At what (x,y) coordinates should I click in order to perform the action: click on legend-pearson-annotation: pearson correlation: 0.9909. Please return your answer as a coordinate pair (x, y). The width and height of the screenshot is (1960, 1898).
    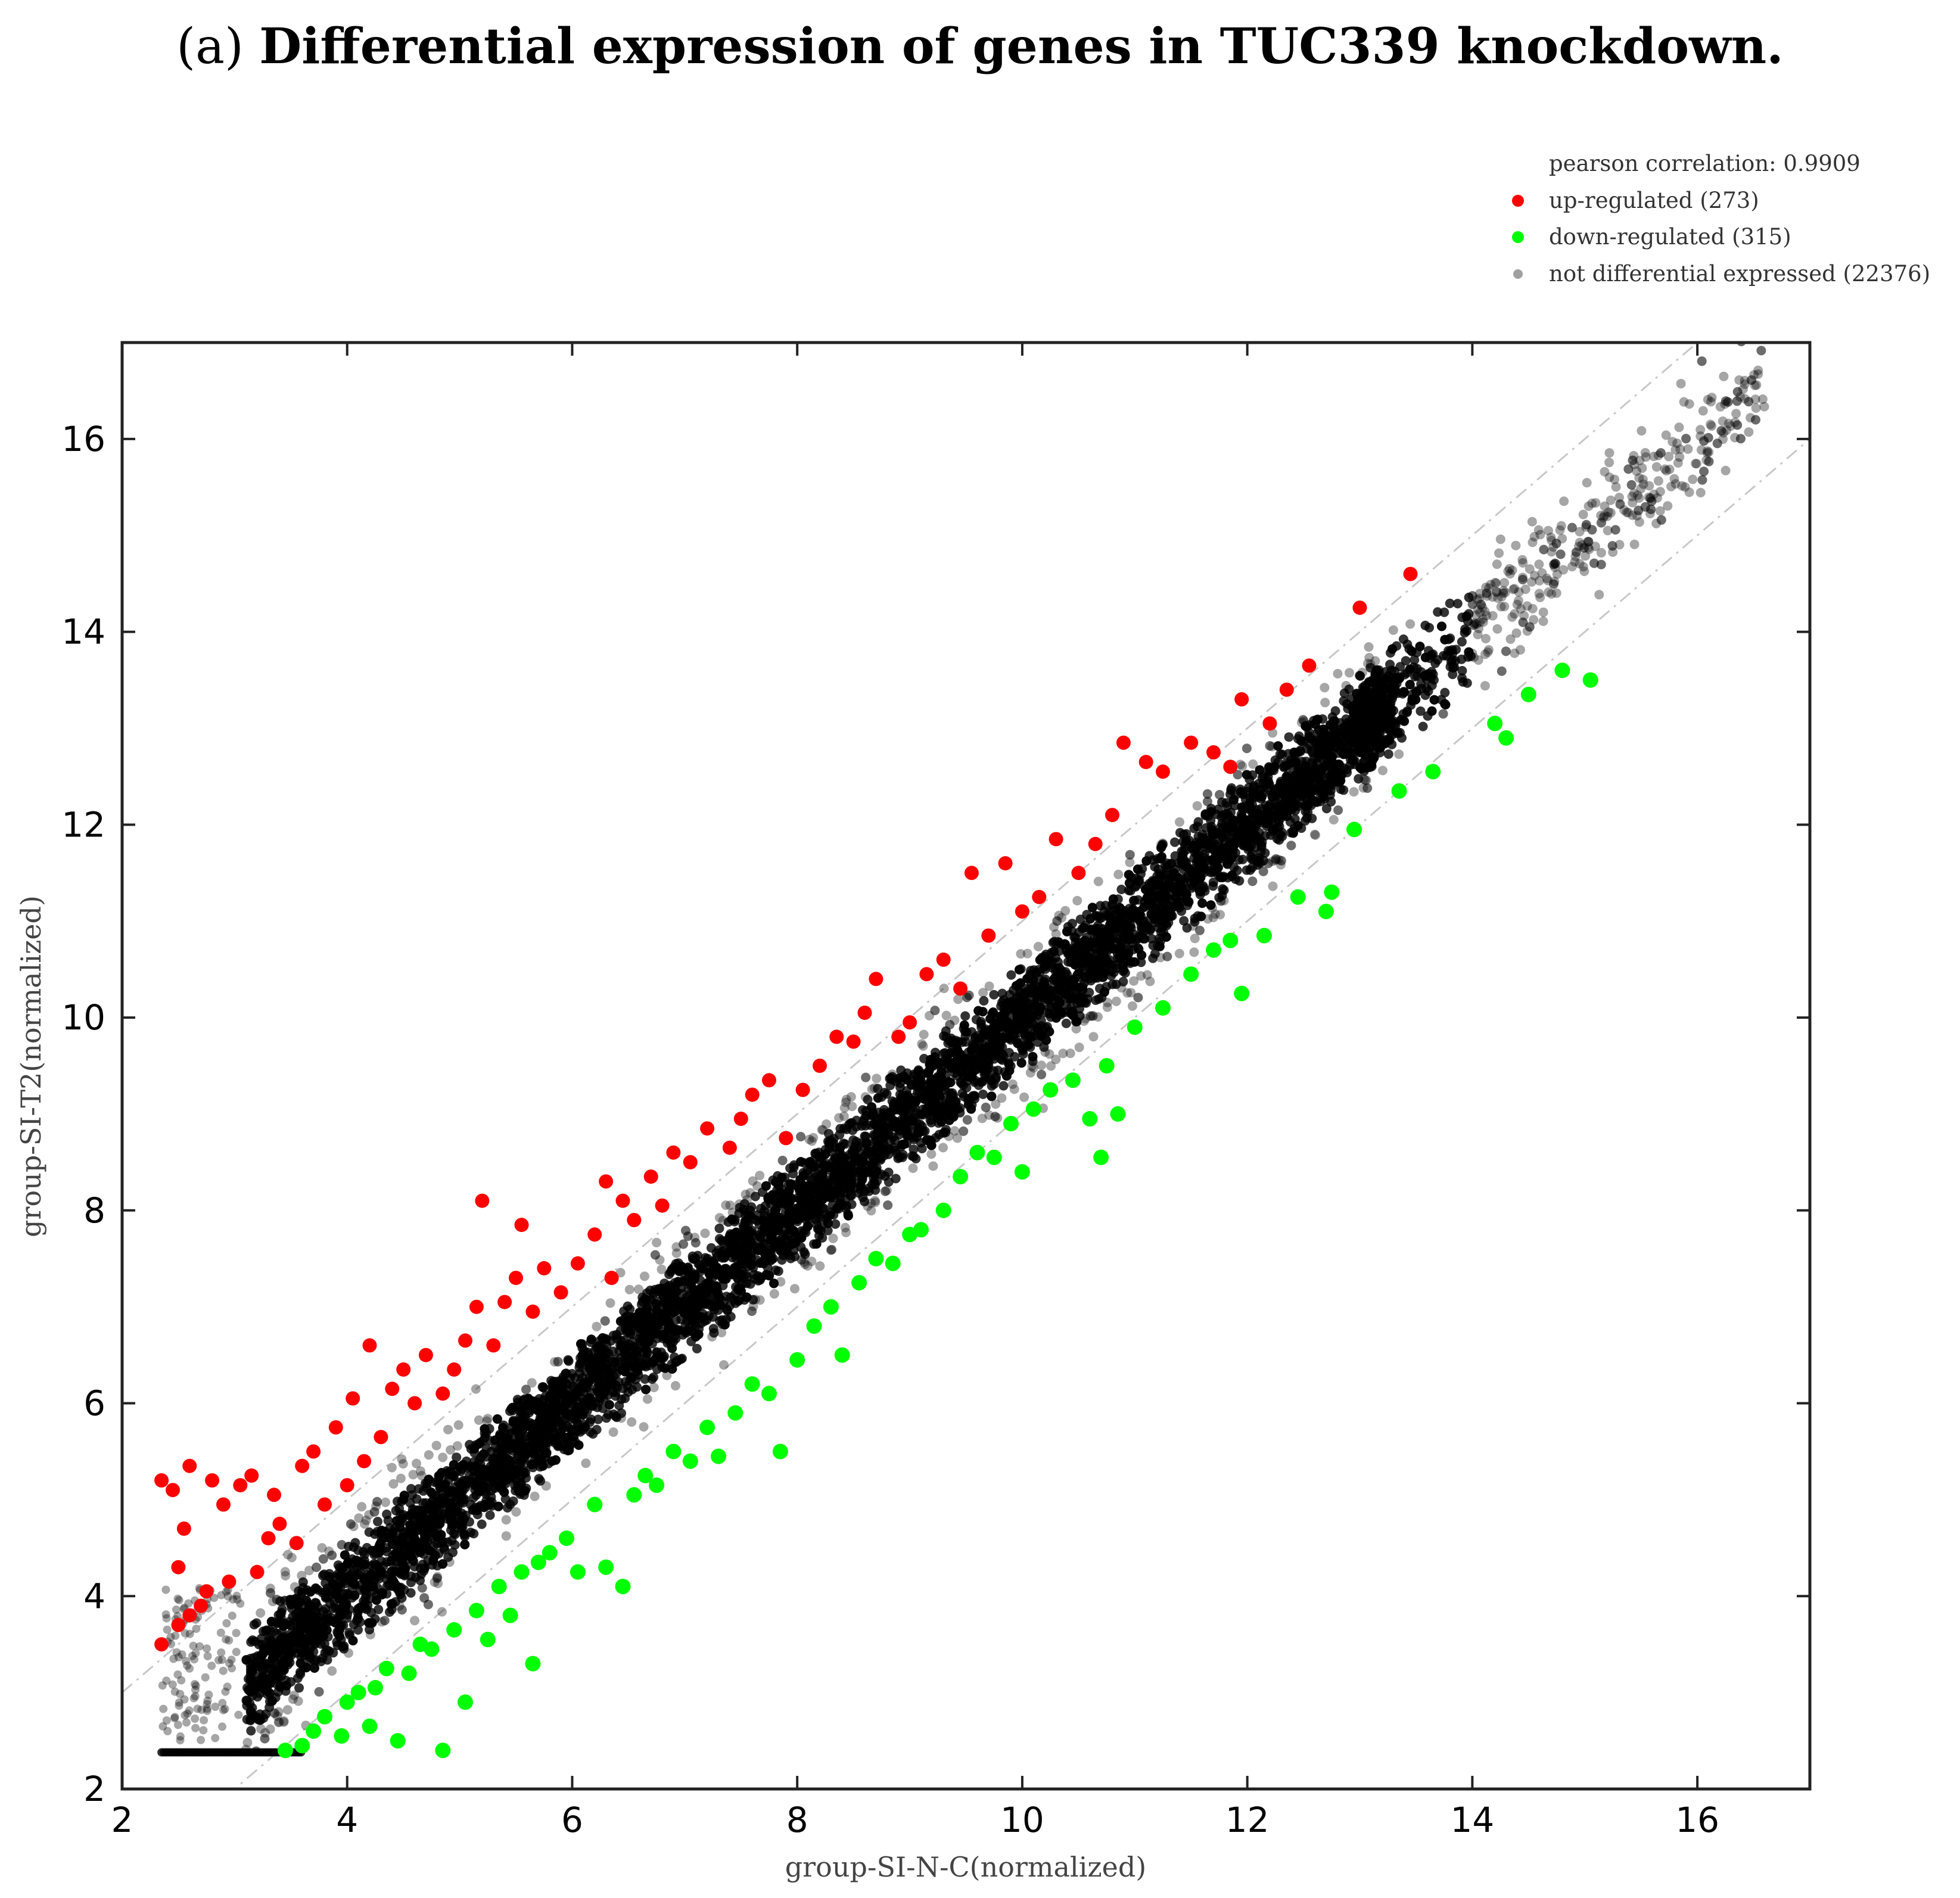
    Looking at the image, I should click on (1705, 163).